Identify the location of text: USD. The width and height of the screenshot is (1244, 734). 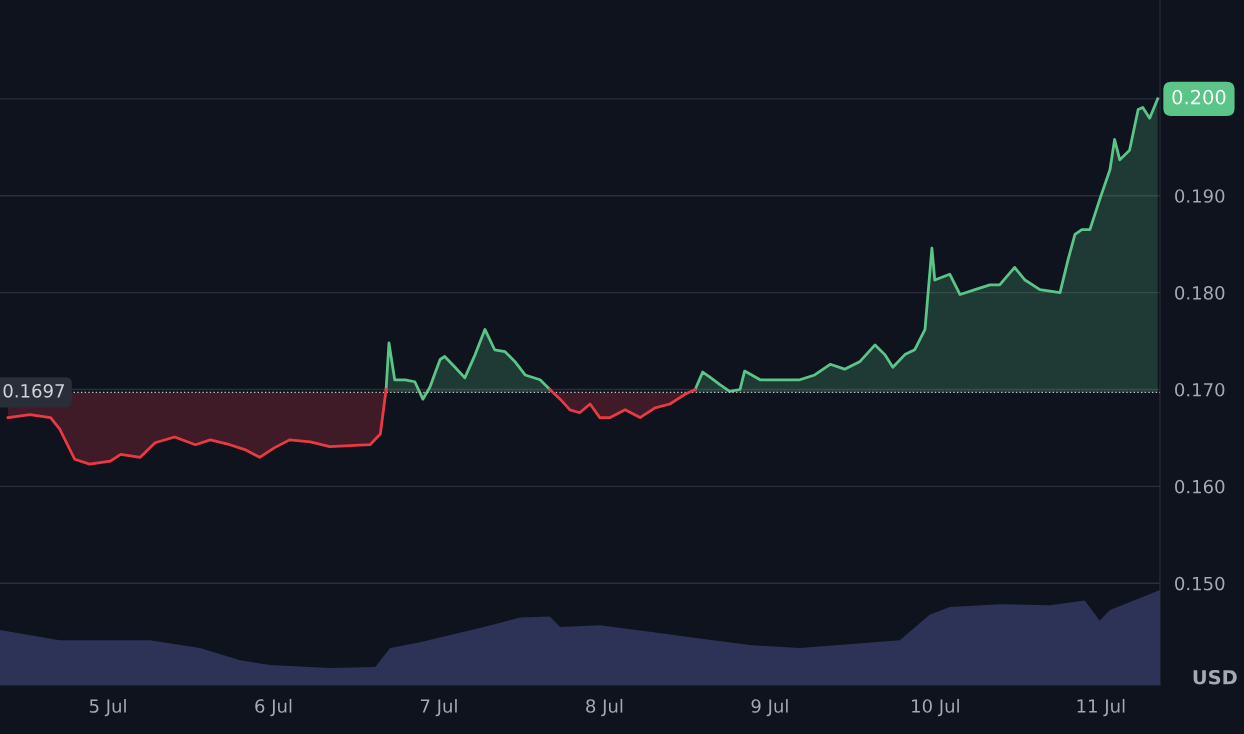
(1215, 677).